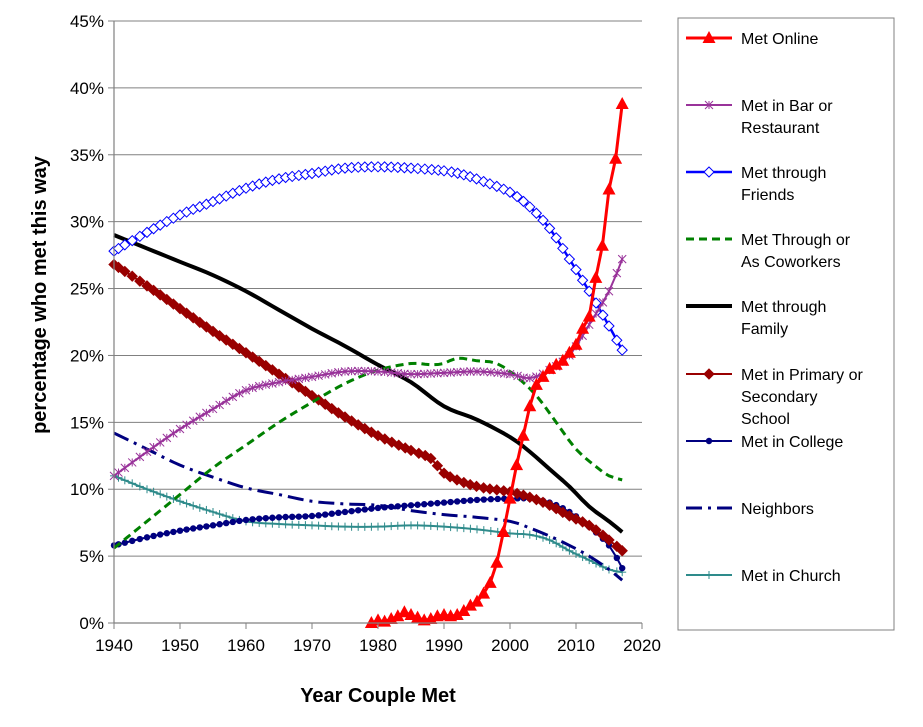 The height and width of the screenshot is (727, 923). I want to click on legend-label: Met in Bar or, so click(787, 106).